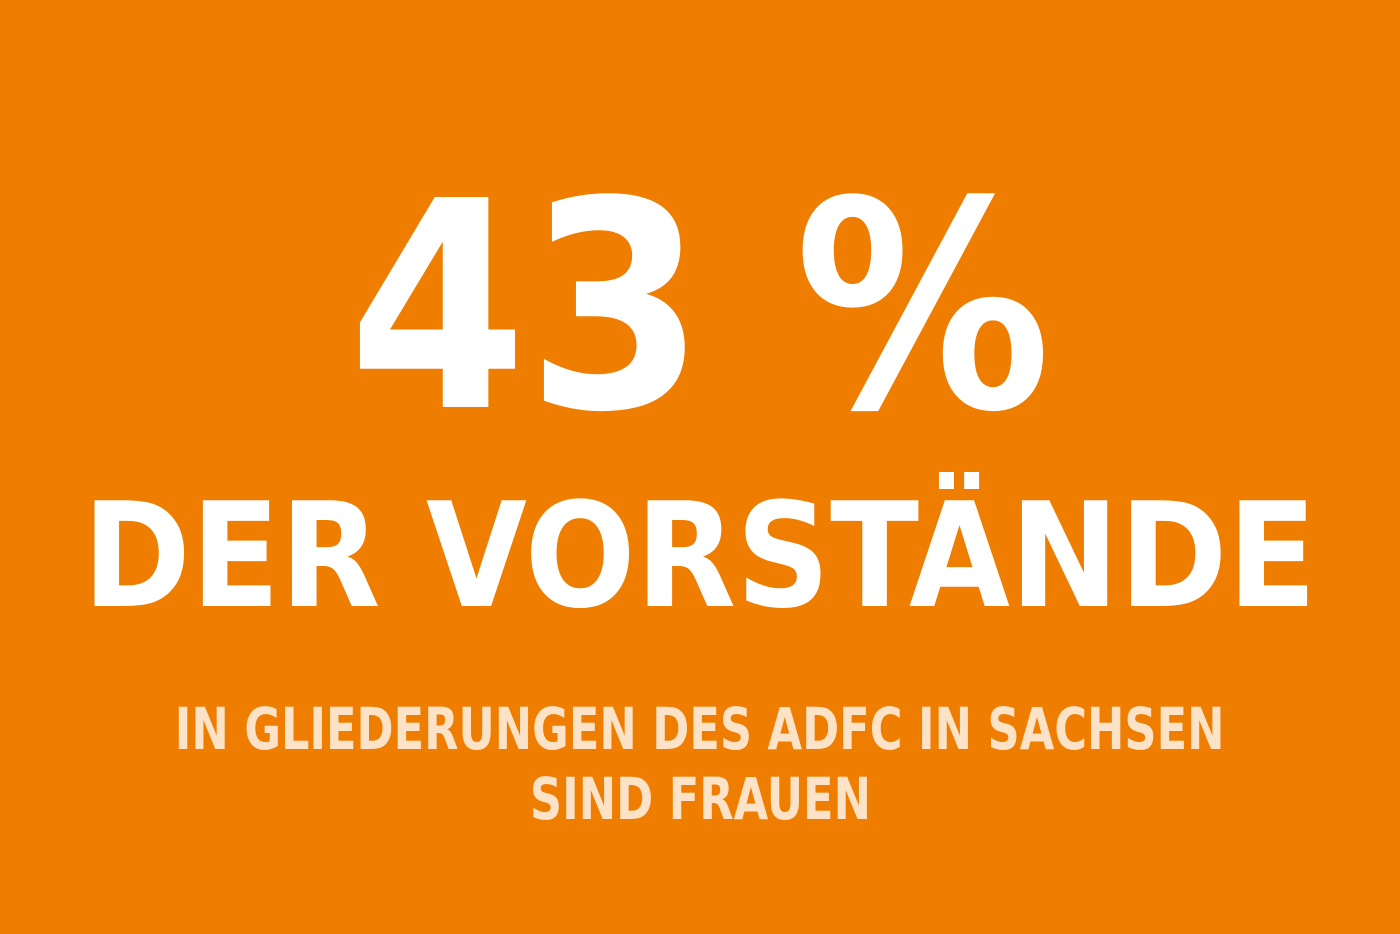 This screenshot has height=934, width=1400. I want to click on subtitle-text-1: IN GLIEDERUNGEN DES ADFC IN SACHSEN, so click(700, 729).